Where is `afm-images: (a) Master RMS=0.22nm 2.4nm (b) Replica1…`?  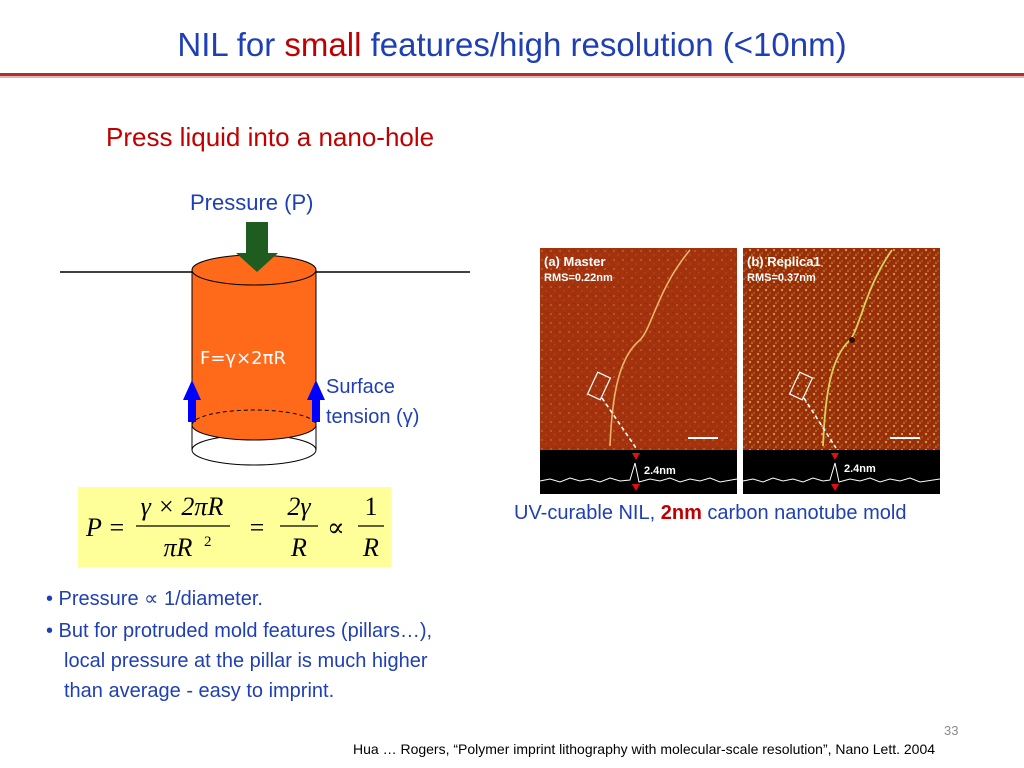
afm-images: (a) Master RMS=0.22nm 2.4nm (b) Replica1… is located at coordinates (740, 371).